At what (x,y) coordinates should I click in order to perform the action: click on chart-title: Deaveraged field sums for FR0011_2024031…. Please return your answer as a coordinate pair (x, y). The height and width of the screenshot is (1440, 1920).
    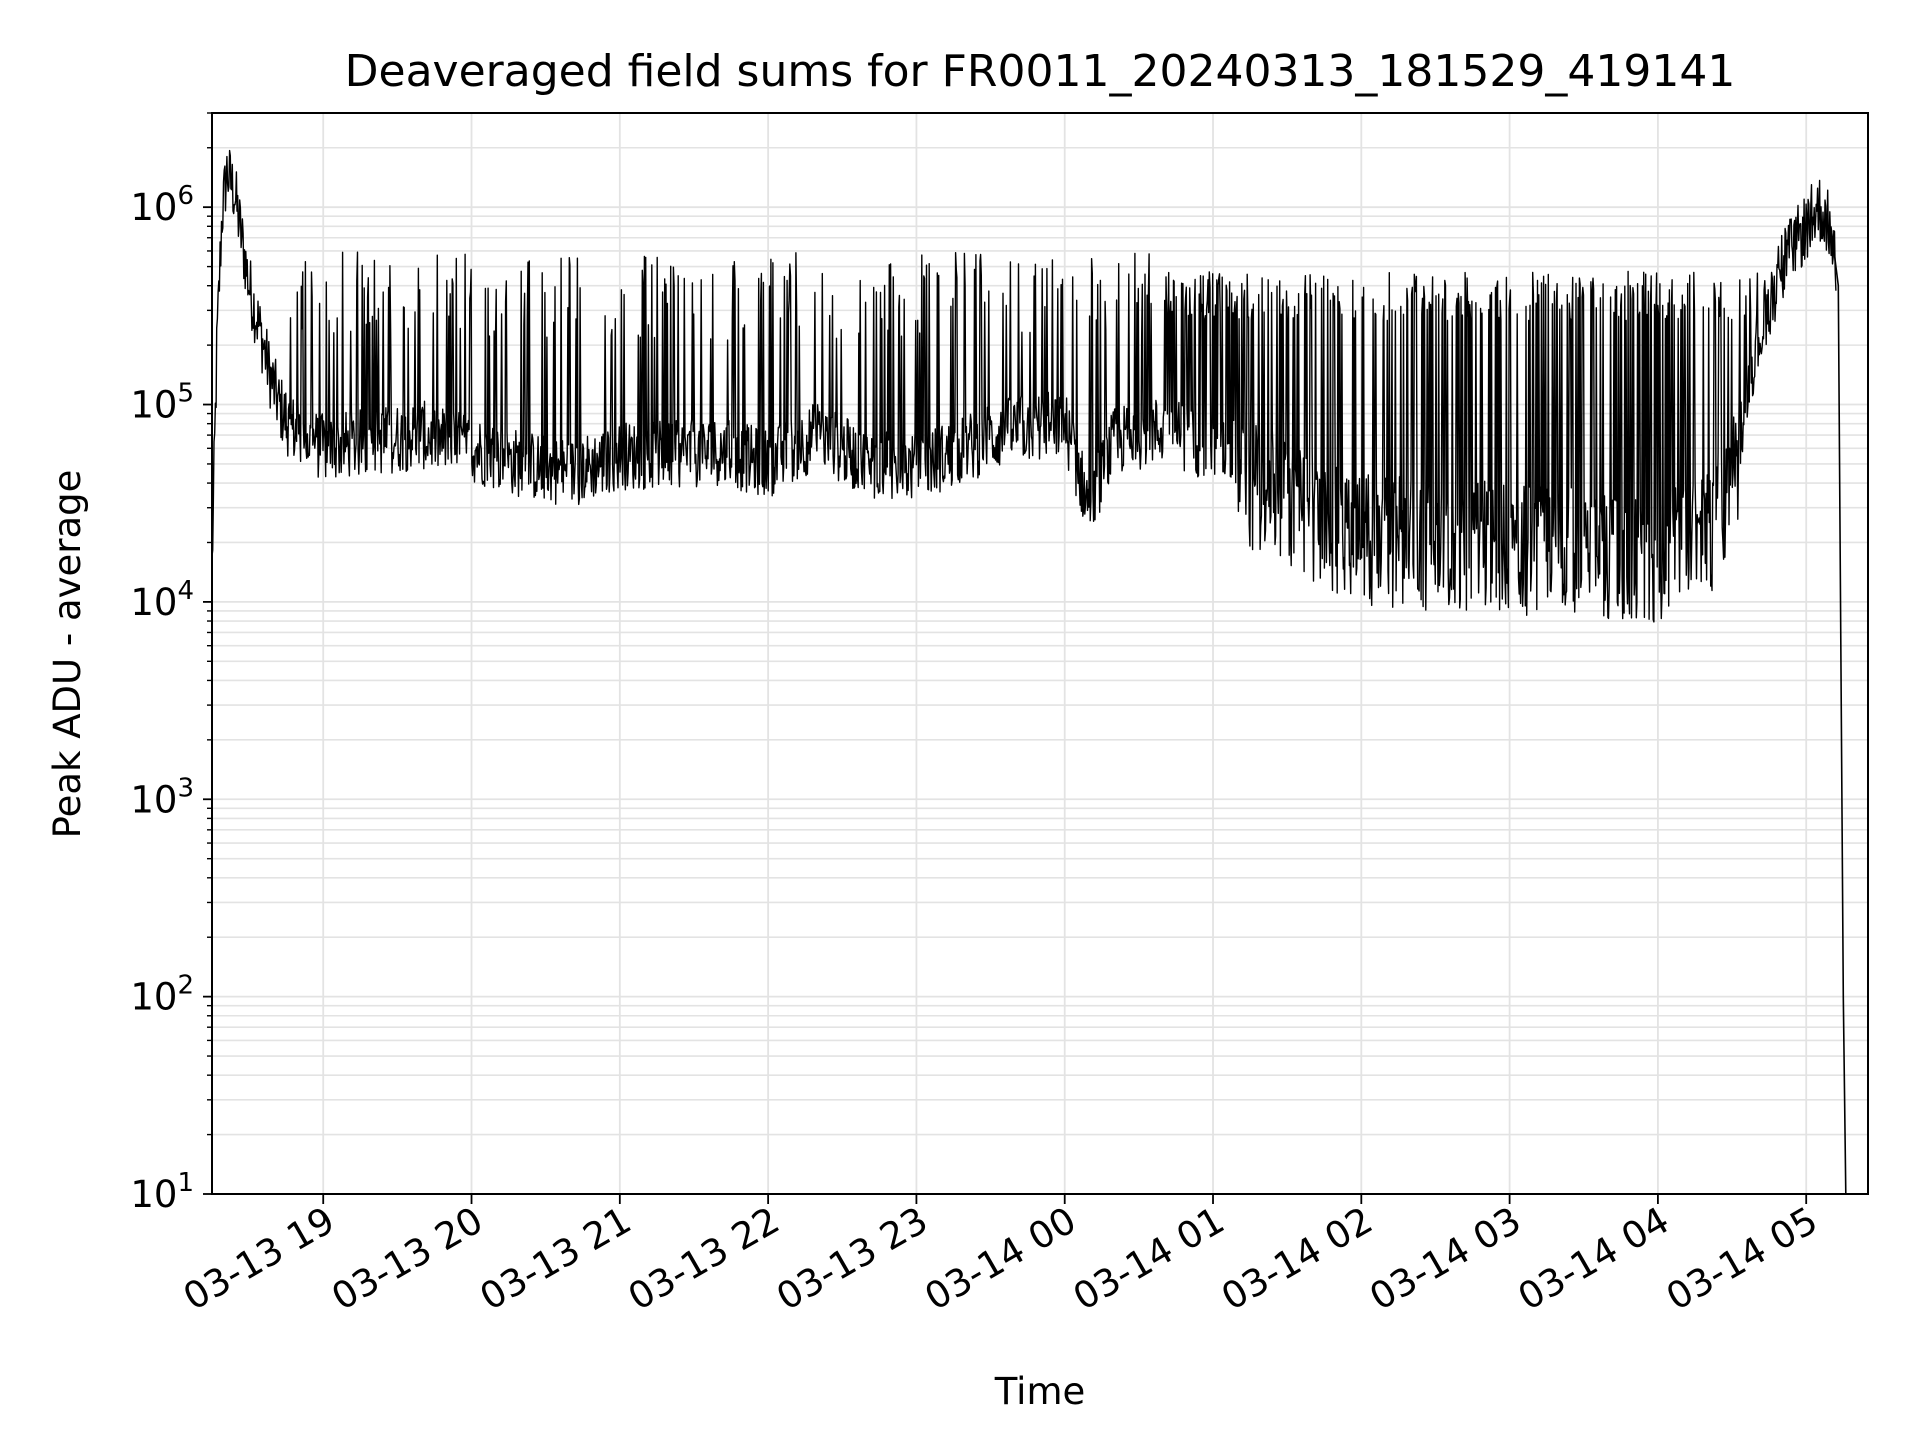
    Looking at the image, I should click on (1040, 71).